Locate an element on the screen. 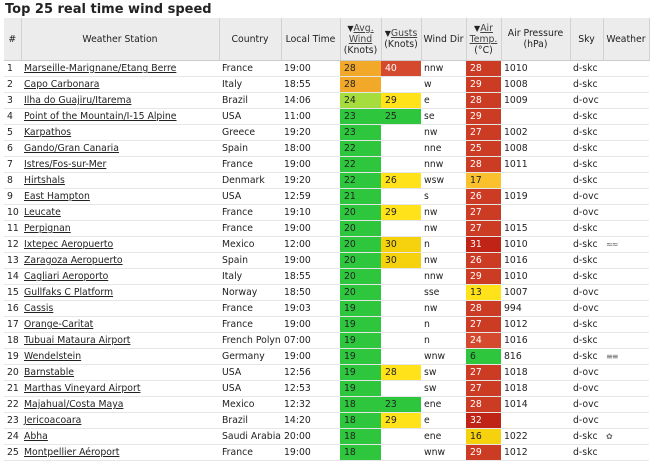 The height and width of the screenshot is (461, 650). air-temp-cell: 26 is located at coordinates (483, 260).